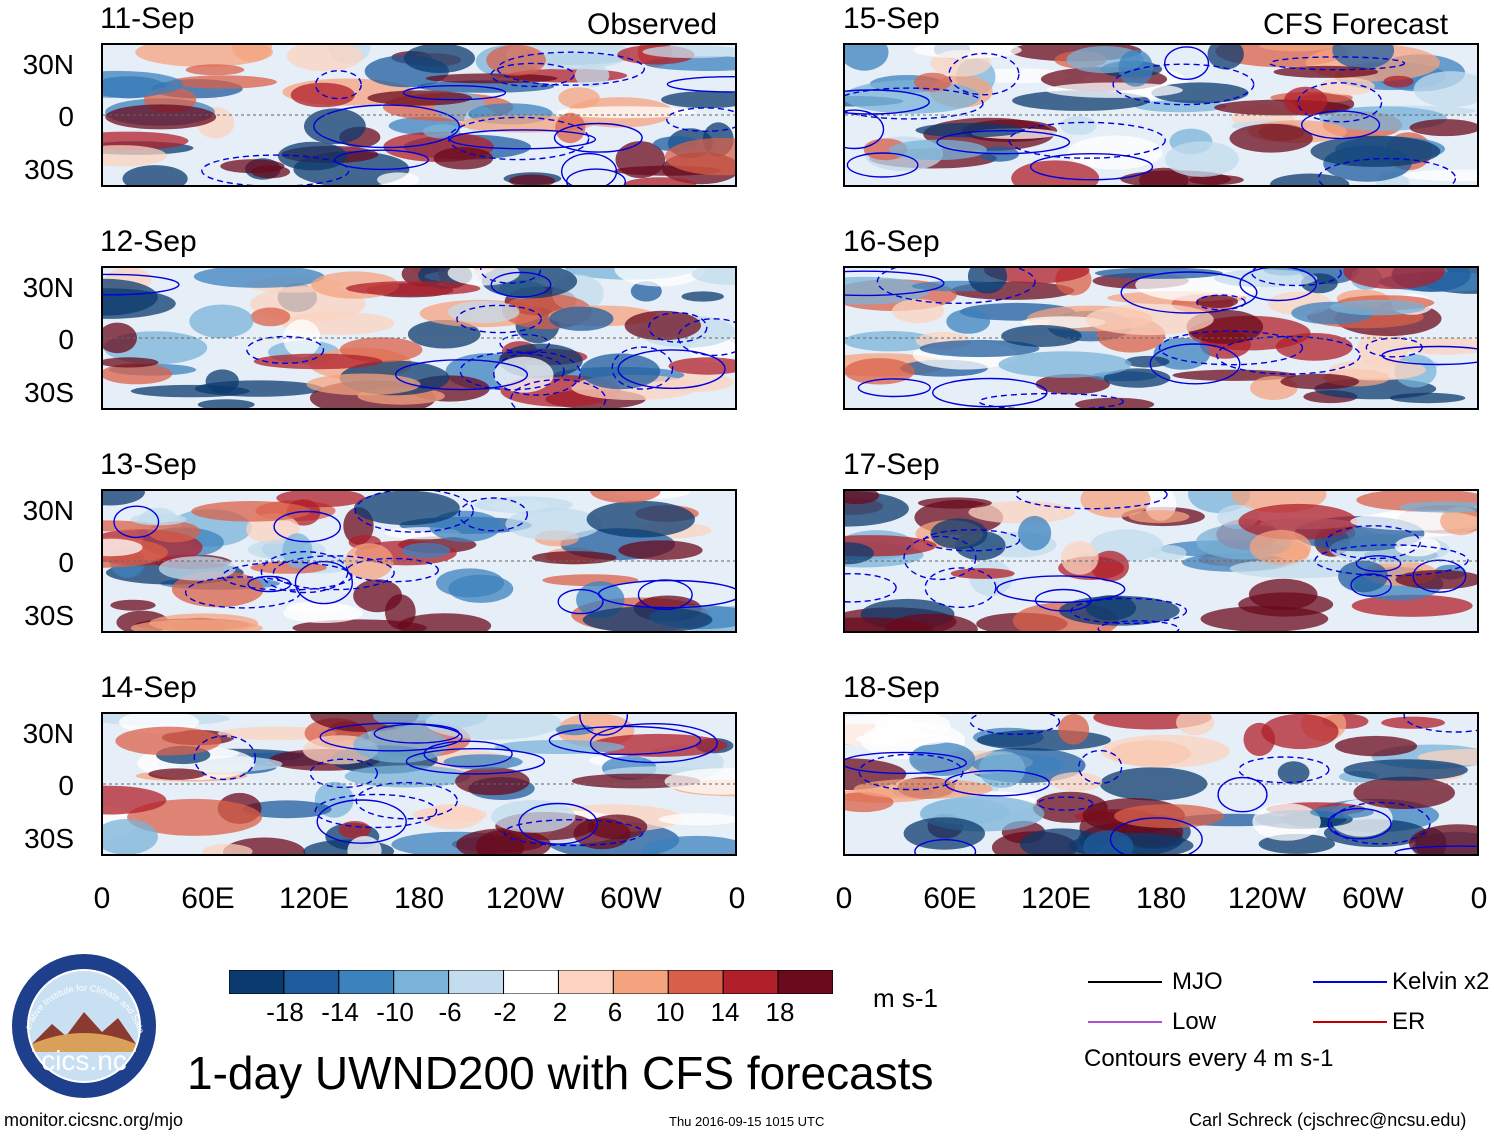 Image resolution: width=1510 pixels, height=1137 pixels. I want to click on footer-timestamp: Thu 2016-09-15 1015 UTC, so click(747, 1121).